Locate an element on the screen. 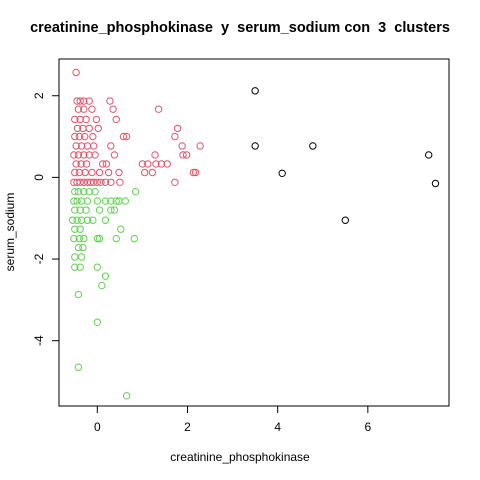  y-tick-label: 0 is located at coordinates (39, 177).